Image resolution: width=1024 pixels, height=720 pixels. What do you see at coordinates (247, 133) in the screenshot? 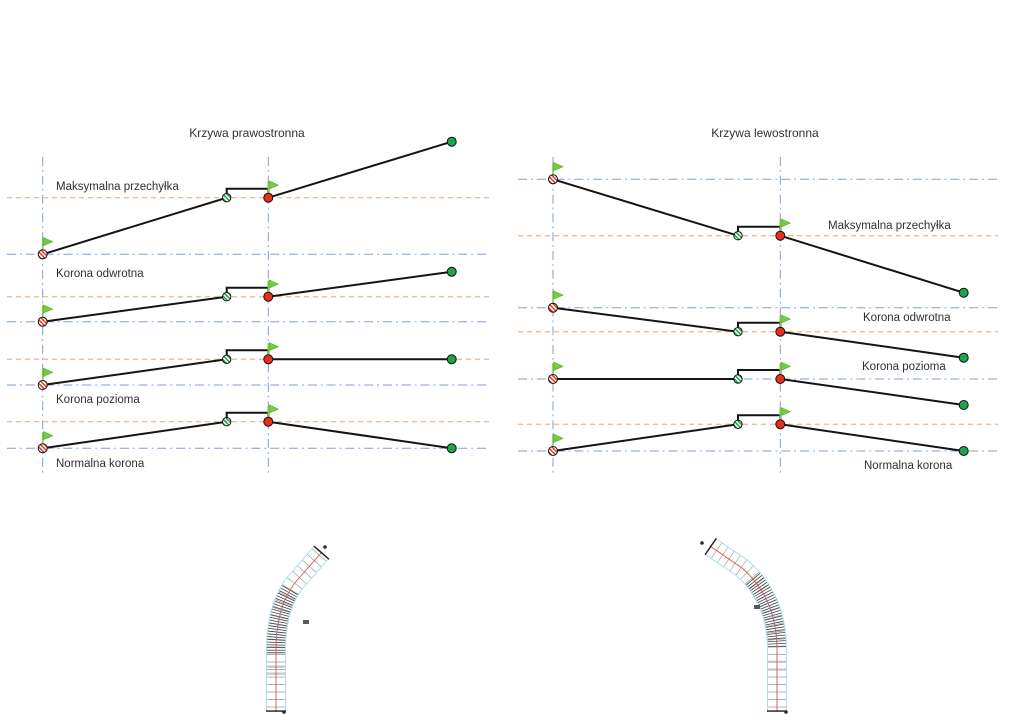
I see `diagram-title: Krzywa prawostronna` at bounding box center [247, 133].